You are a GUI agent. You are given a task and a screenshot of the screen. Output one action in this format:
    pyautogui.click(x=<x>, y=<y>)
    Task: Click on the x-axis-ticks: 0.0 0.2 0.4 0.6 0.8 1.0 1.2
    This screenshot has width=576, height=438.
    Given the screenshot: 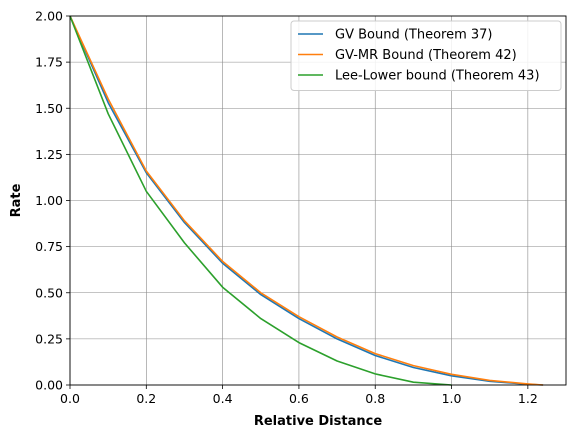 What is the action you would take?
    pyautogui.click(x=299, y=395)
    